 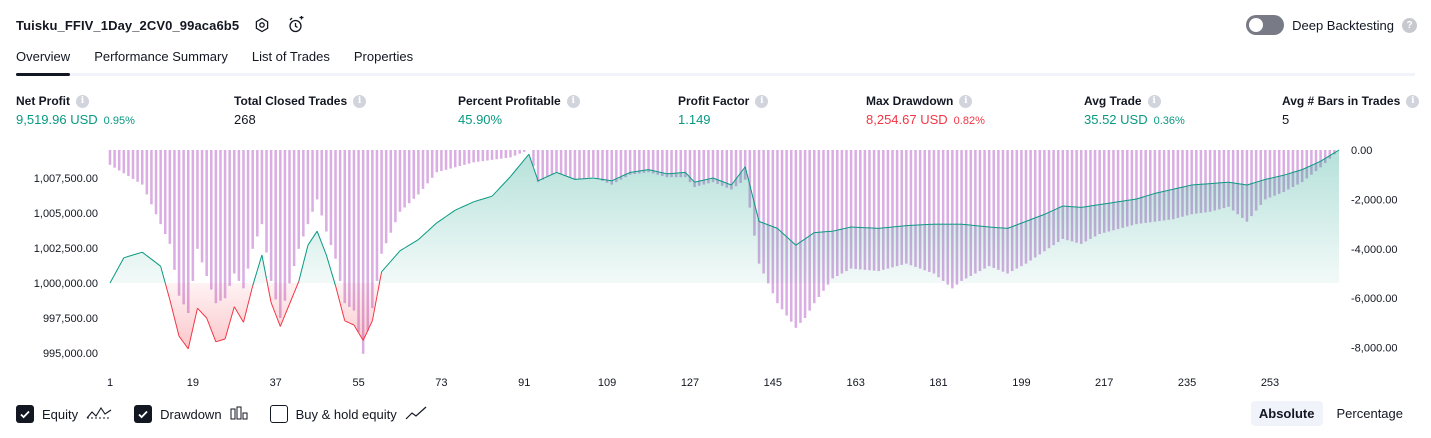 I want to click on help-icon: ?, so click(x=1409, y=25).